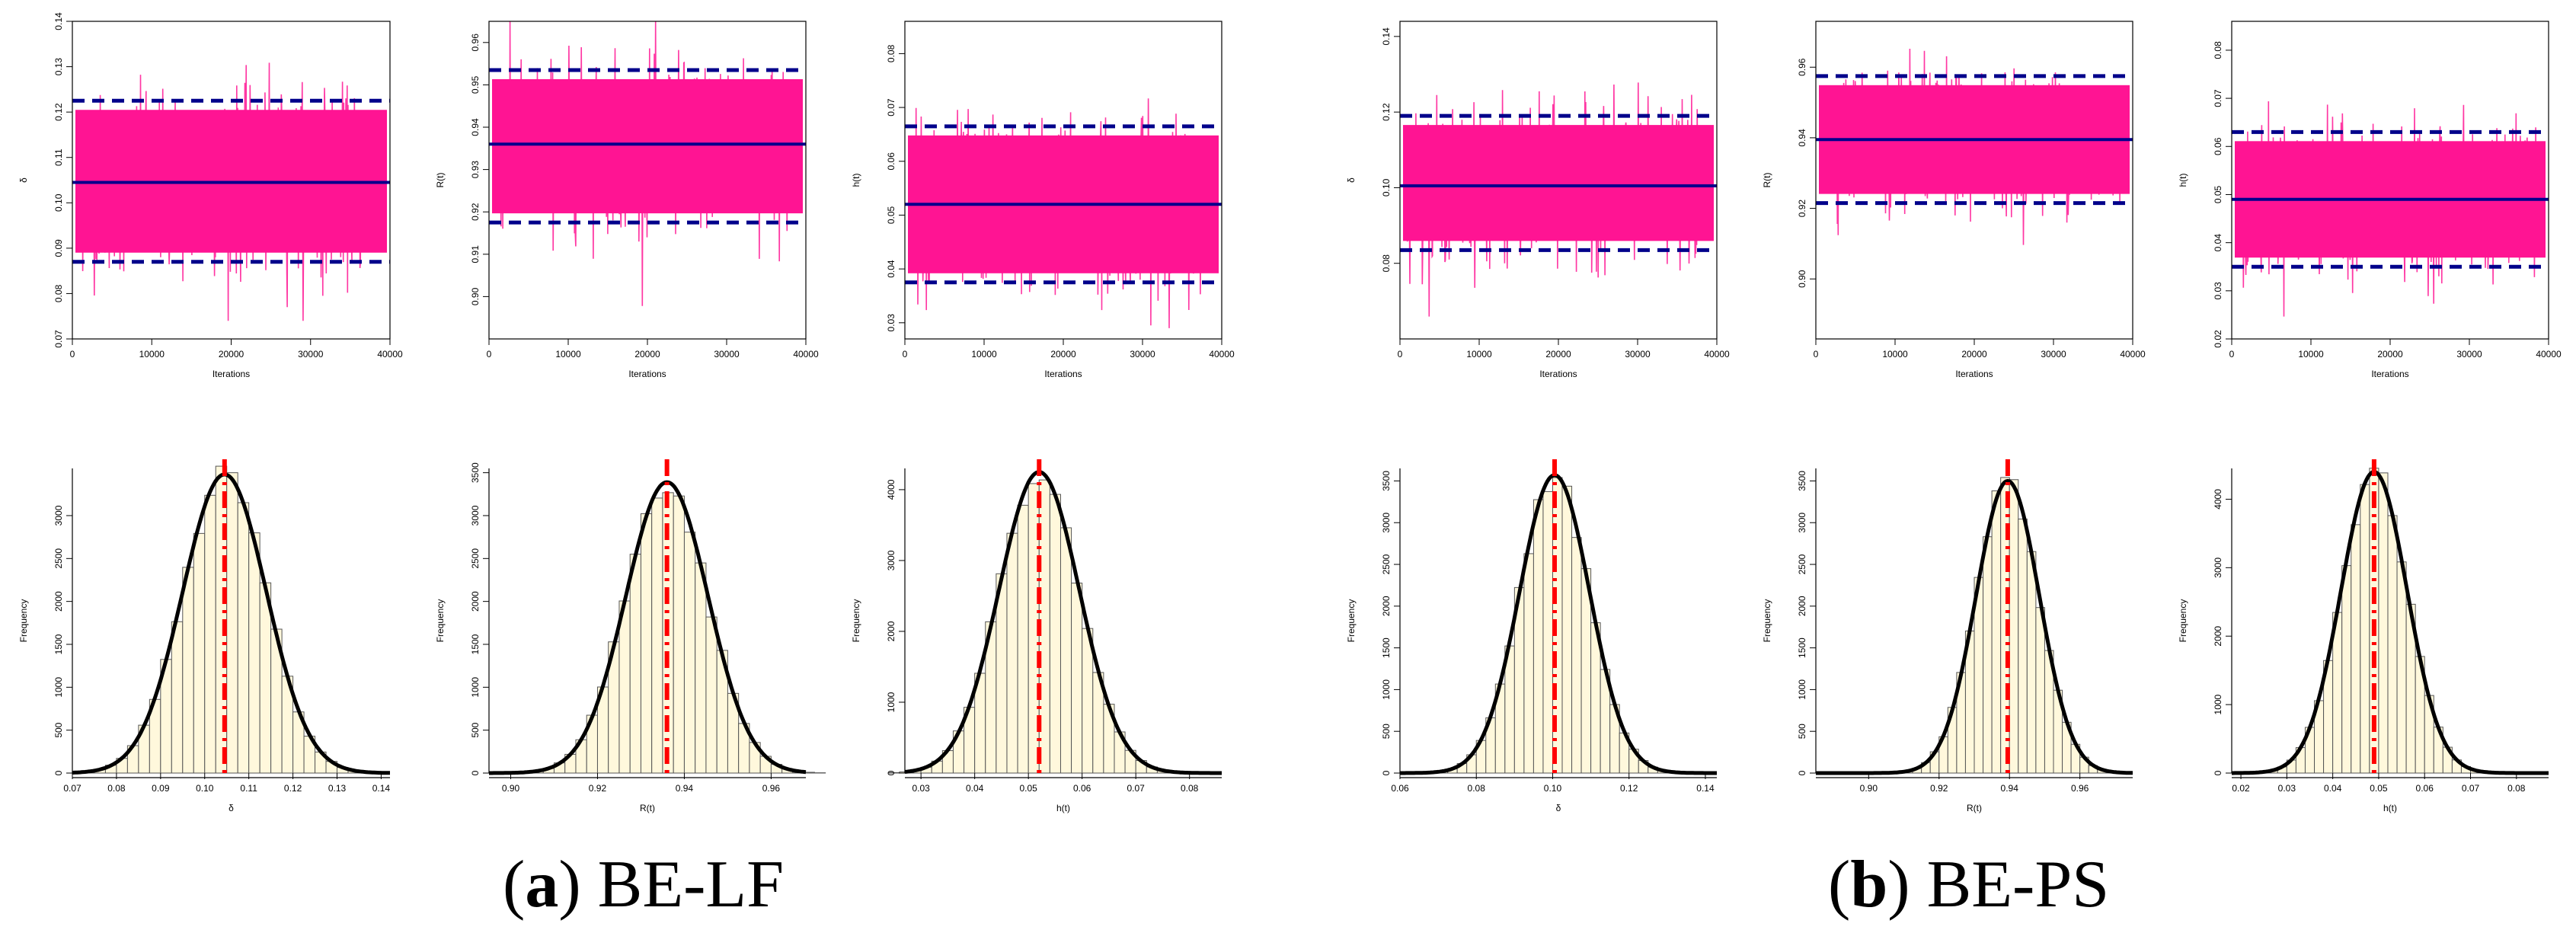  What do you see at coordinates (1802, 138) in the screenshot?
I see `y-tick-label: 0.94` at bounding box center [1802, 138].